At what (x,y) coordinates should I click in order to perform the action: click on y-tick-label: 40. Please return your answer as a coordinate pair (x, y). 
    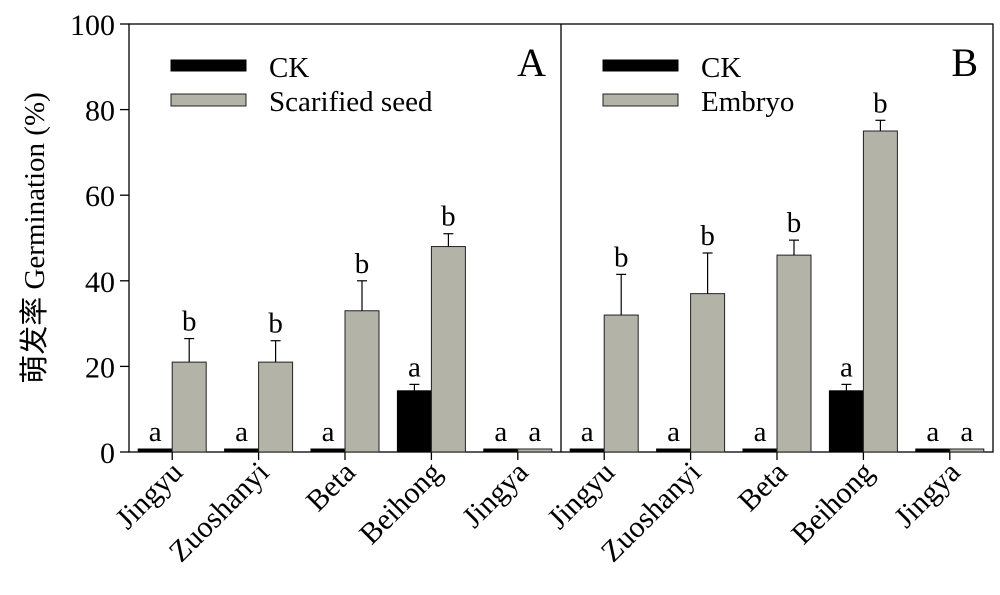
    Looking at the image, I should click on (100, 282).